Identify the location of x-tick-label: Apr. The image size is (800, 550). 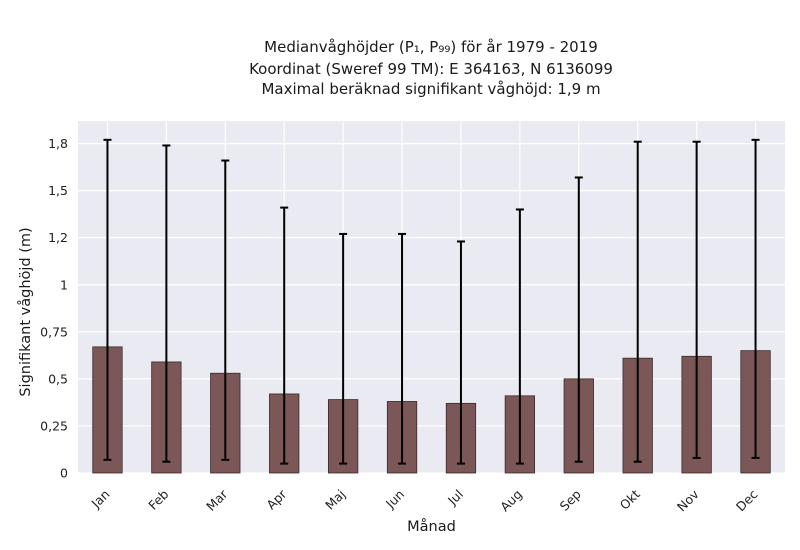
(276, 499).